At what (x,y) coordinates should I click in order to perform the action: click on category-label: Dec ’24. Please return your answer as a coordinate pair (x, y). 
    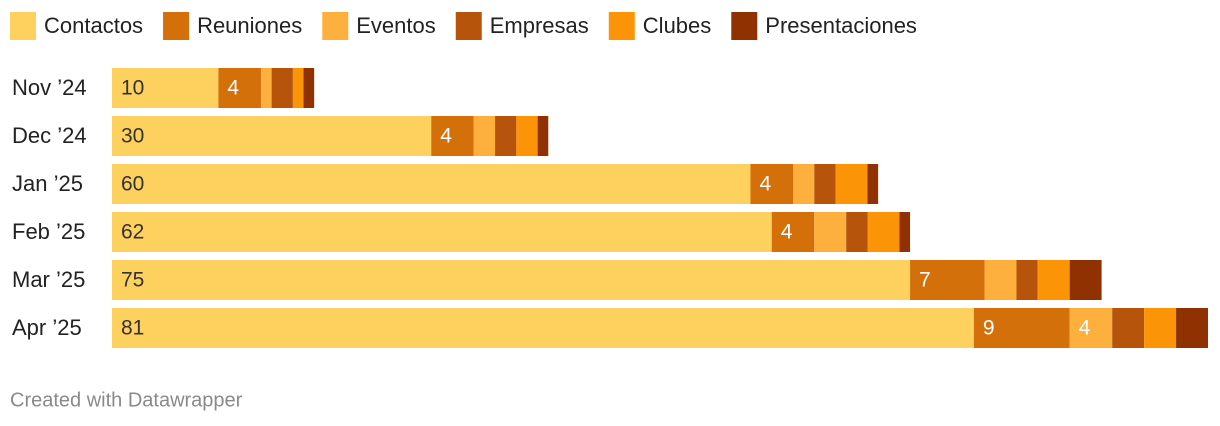
    Looking at the image, I should click on (49, 135).